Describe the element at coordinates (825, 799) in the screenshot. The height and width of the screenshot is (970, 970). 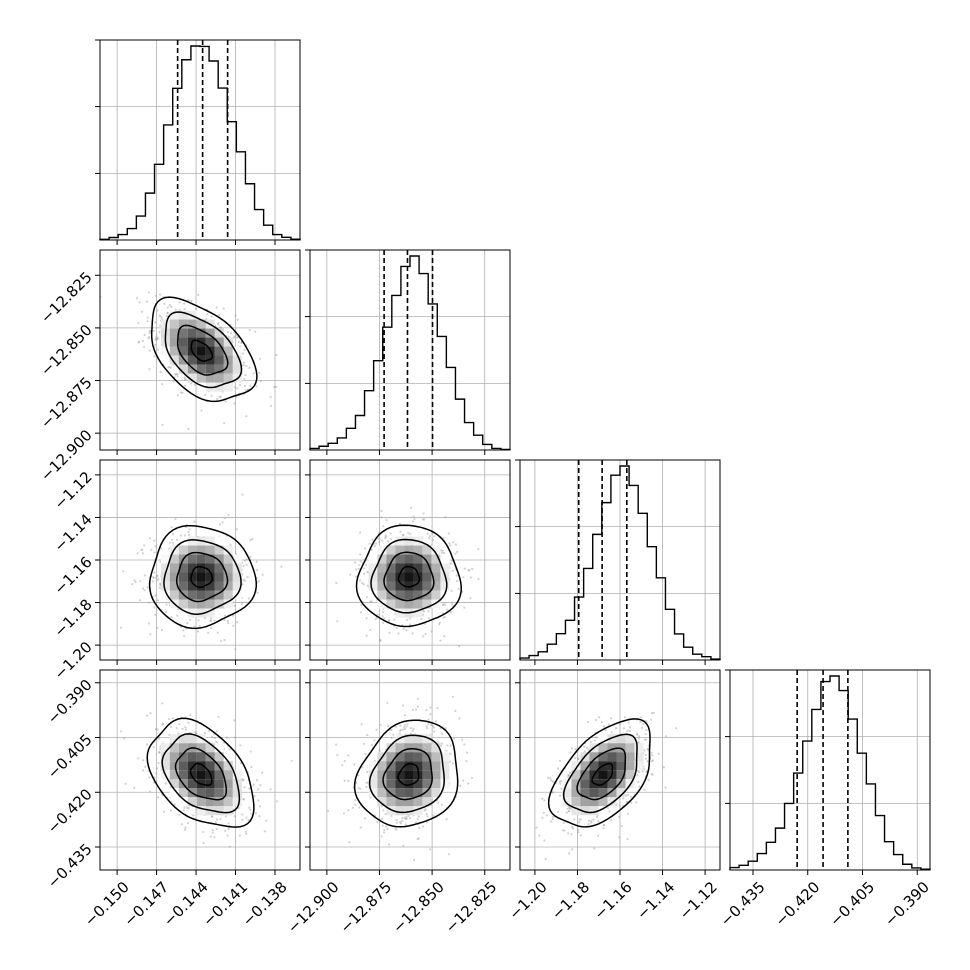
I see `histogram-panel-4: −0.435 −0.420 −0.405 −0.390` at that location.